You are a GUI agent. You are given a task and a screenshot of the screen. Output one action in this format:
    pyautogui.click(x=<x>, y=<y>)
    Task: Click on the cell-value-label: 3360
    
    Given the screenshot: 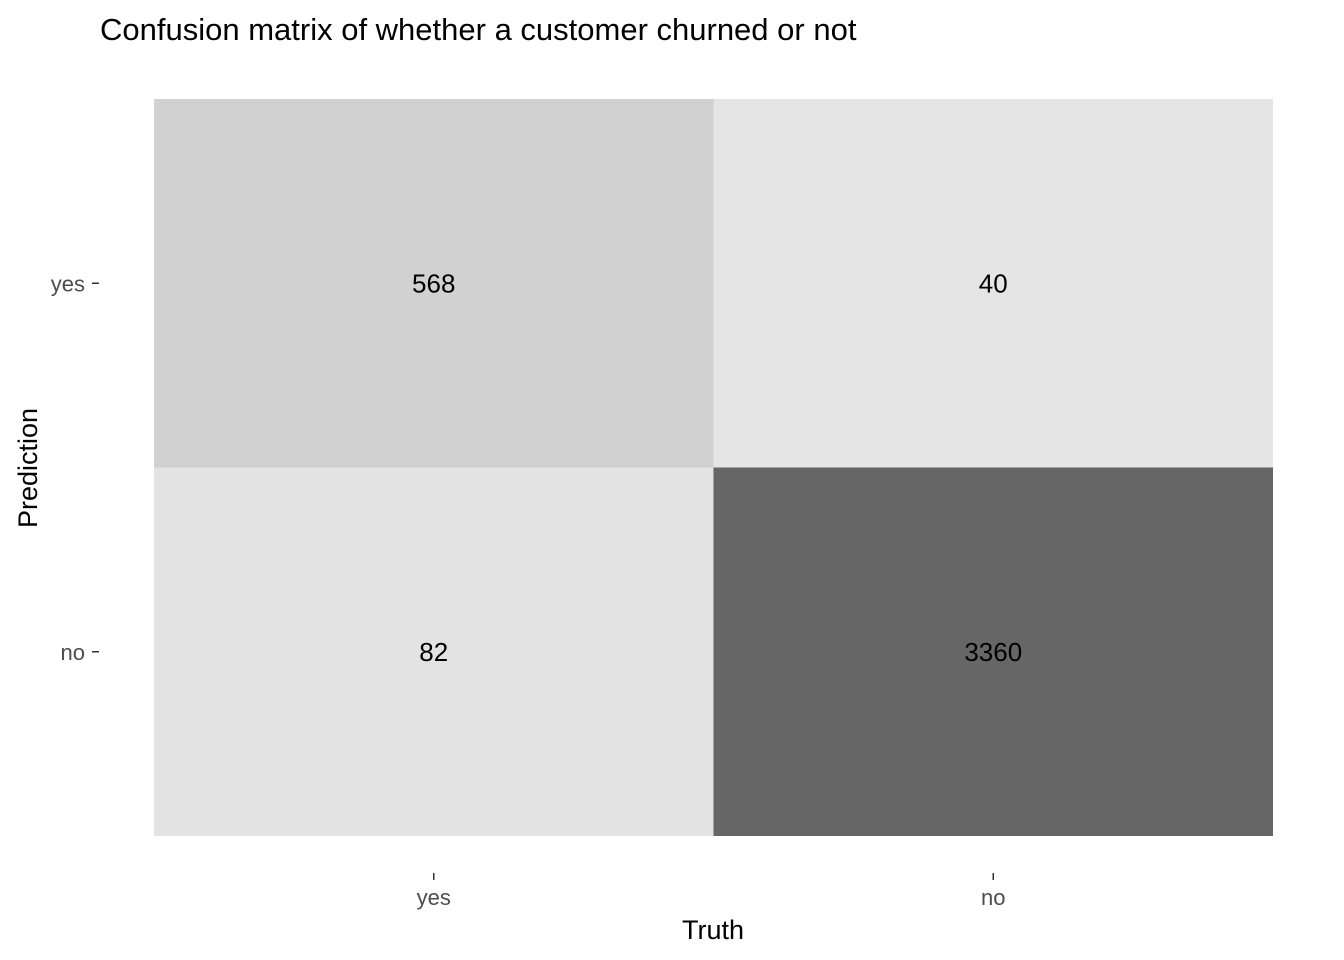 What is the action you would take?
    pyautogui.click(x=993, y=652)
    